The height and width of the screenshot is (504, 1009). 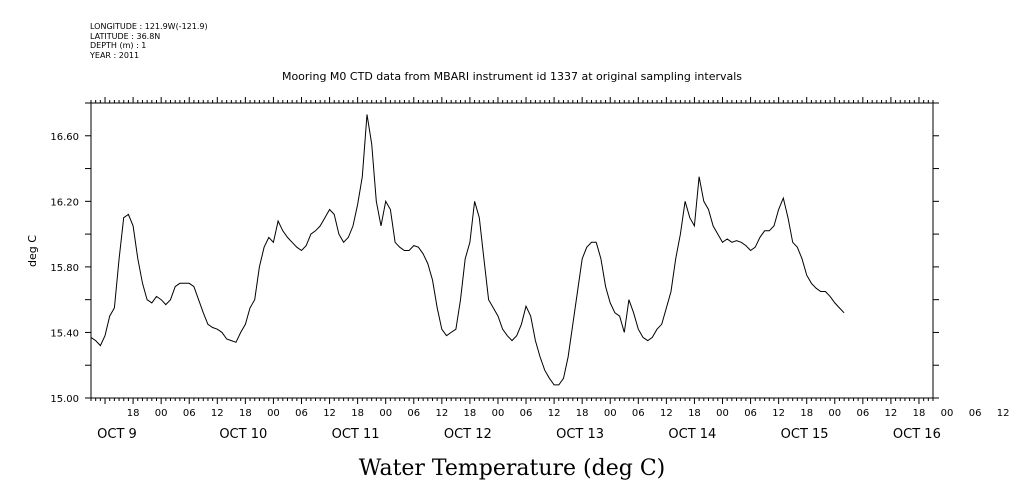 What do you see at coordinates (917, 434) in the screenshot?
I see `x-date-label: OCT 16` at bounding box center [917, 434].